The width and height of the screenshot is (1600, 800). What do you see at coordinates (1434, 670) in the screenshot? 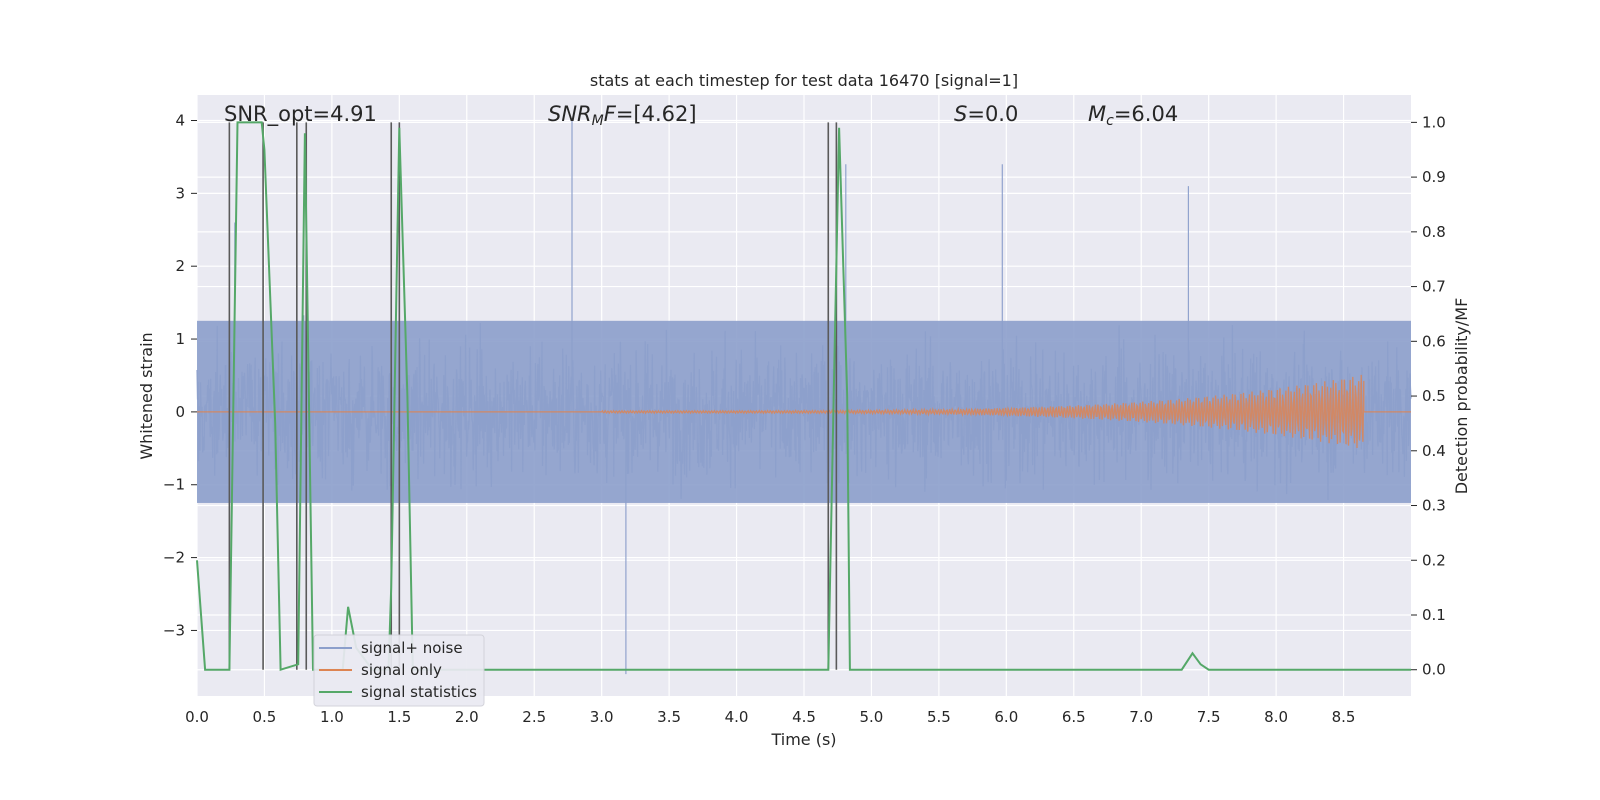
I see `y-right-tick-label: 0.0` at bounding box center [1434, 670].